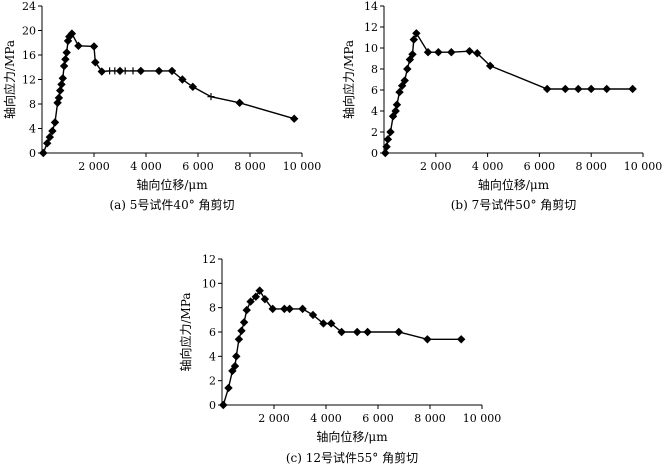 This screenshot has width=672, height=471. Describe the element at coordinates (352, 457) in the screenshot. I see `chart-caption: (c) 12号试件55° 角剪切` at that location.